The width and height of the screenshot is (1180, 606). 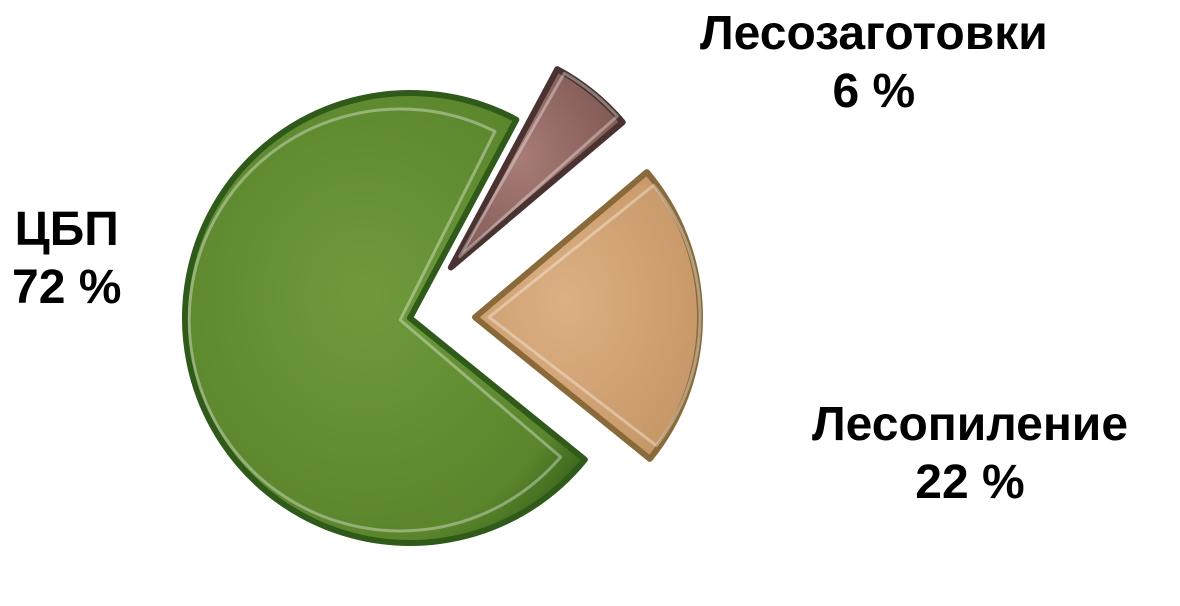 I want to click on slice-lesopilenie-shape, so click(x=587, y=315).